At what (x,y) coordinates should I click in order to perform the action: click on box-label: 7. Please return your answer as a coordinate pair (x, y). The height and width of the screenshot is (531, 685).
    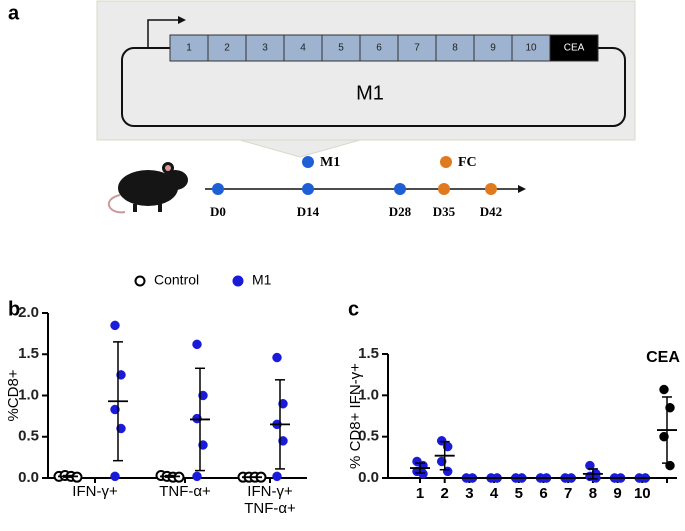
    Looking at the image, I should click on (417, 48).